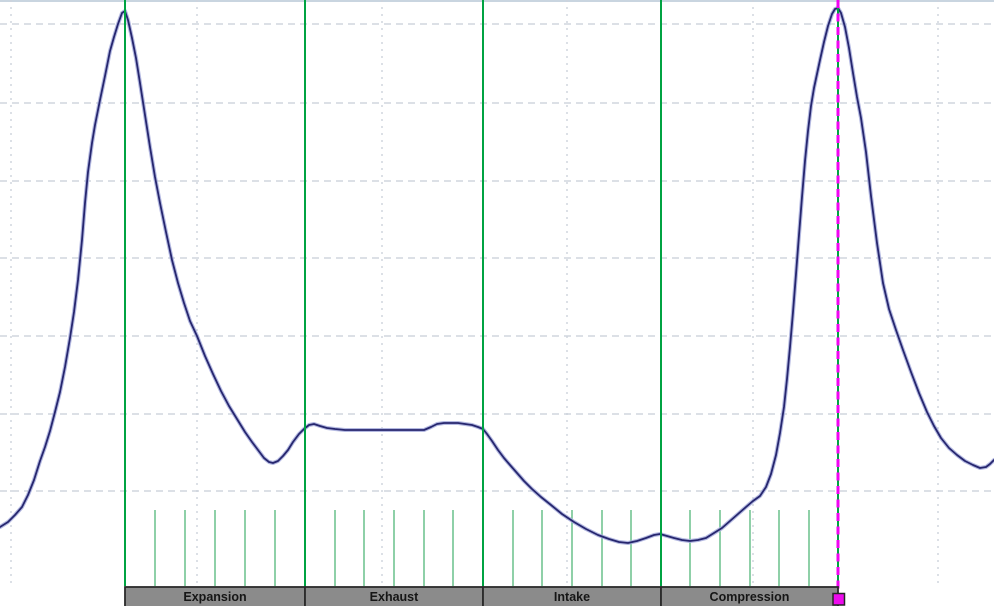 The width and height of the screenshot is (994, 606). What do you see at coordinates (750, 597) in the screenshot?
I see `phase-bar-label: Compression` at bounding box center [750, 597].